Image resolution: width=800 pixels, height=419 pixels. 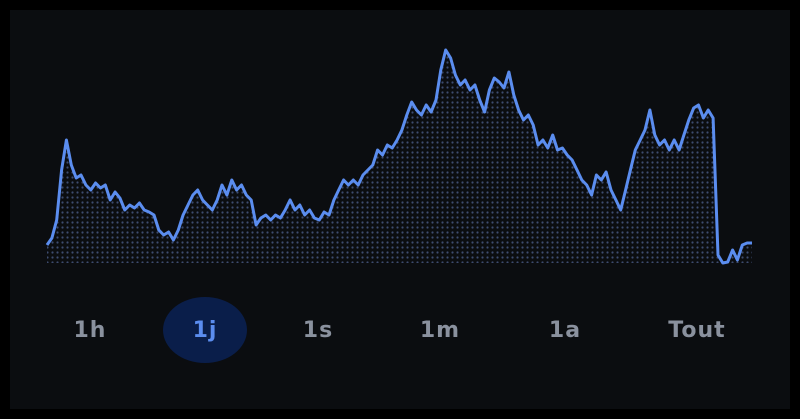 I want to click on range-button: Tout, so click(x=696, y=330).